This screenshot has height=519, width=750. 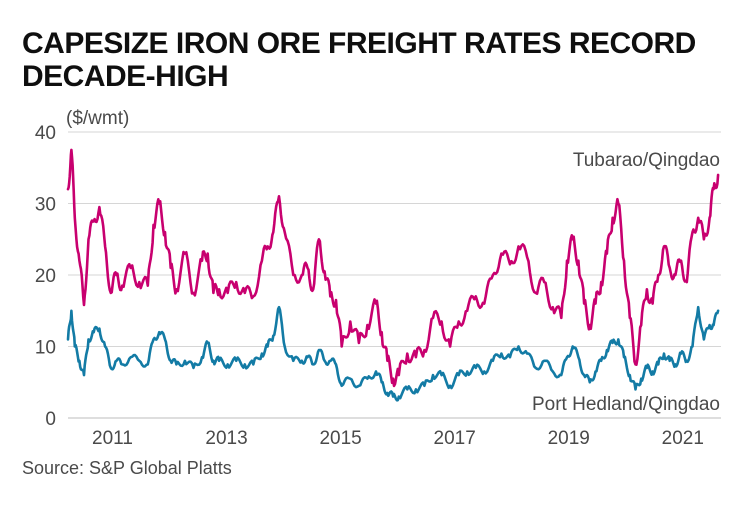 What do you see at coordinates (226, 438) in the screenshot?
I see `x-tick-label: 2013` at bounding box center [226, 438].